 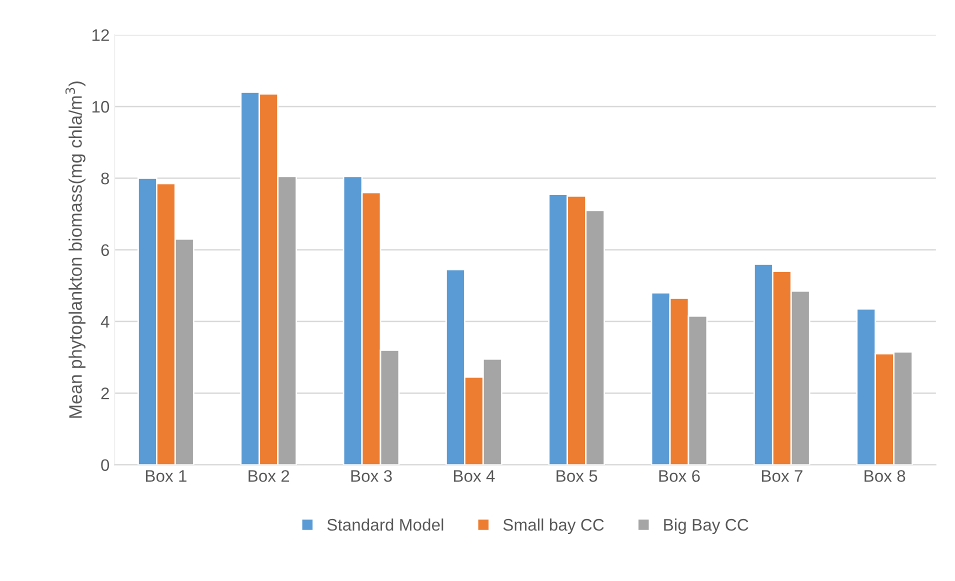 What do you see at coordinates (101, 106) in the screenshot?
I see `y-tick-label: 10` at bounding box center [101, 106].